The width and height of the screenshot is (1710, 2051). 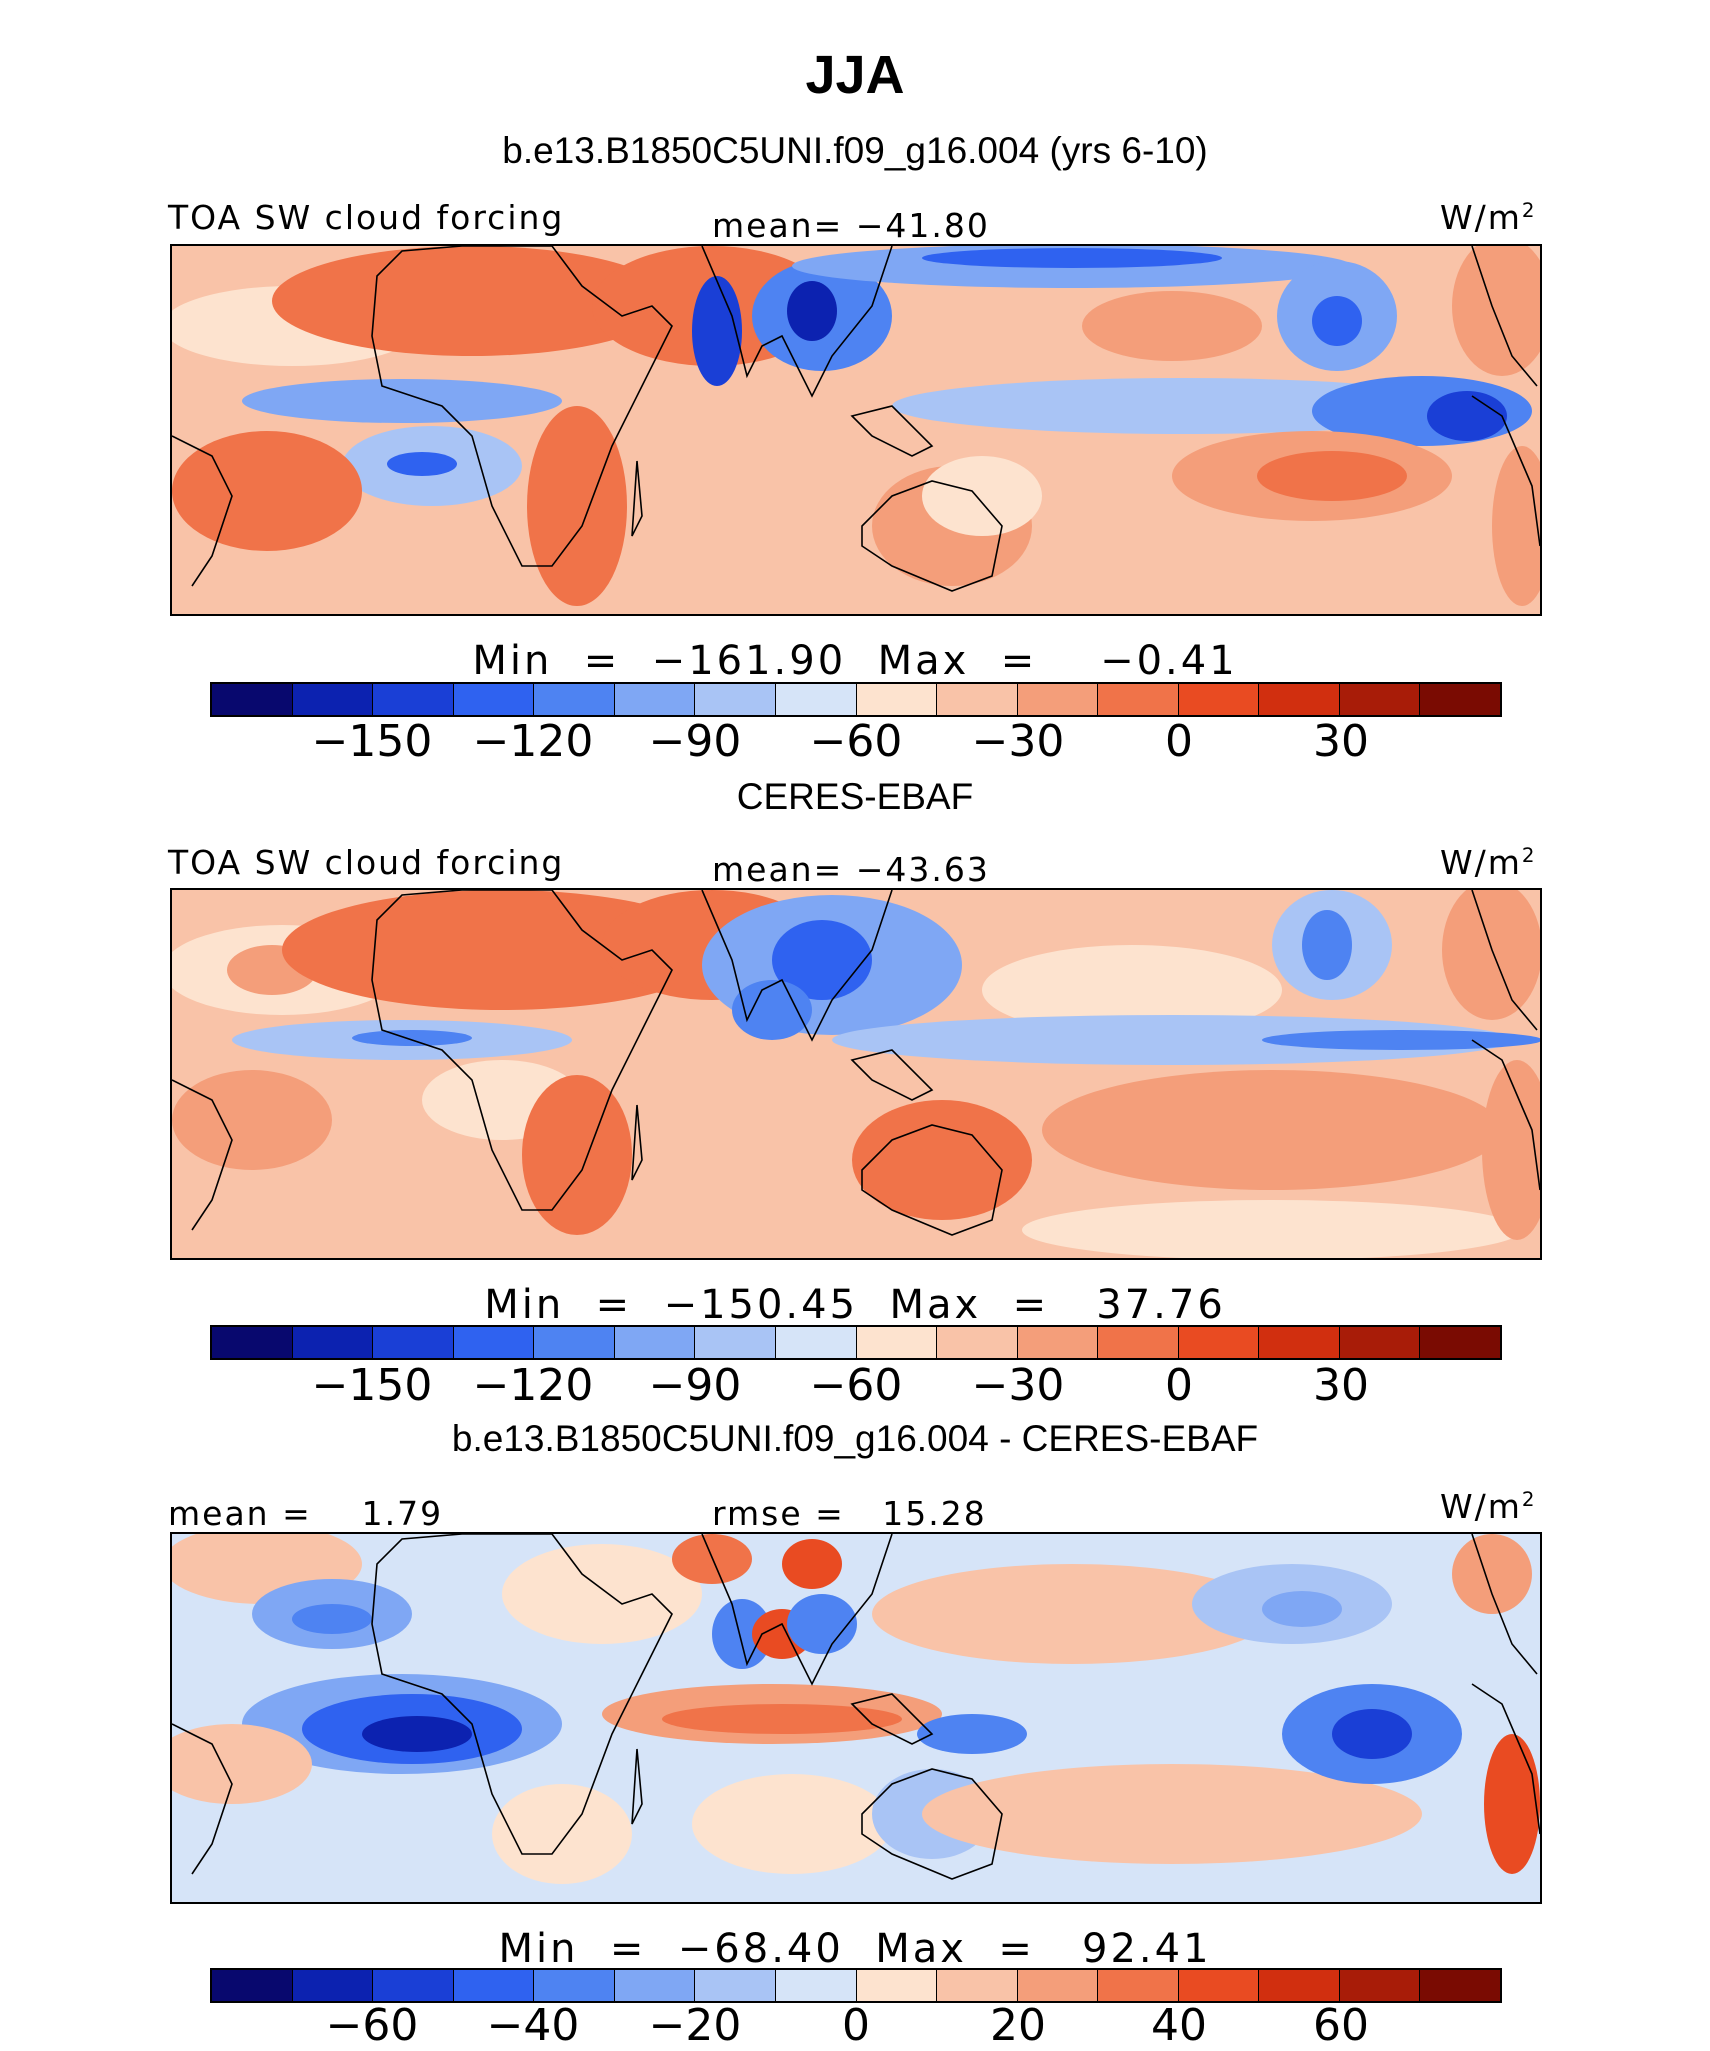 I want to click on panel1-tick-label: 30, so click(x=1341, y=741).